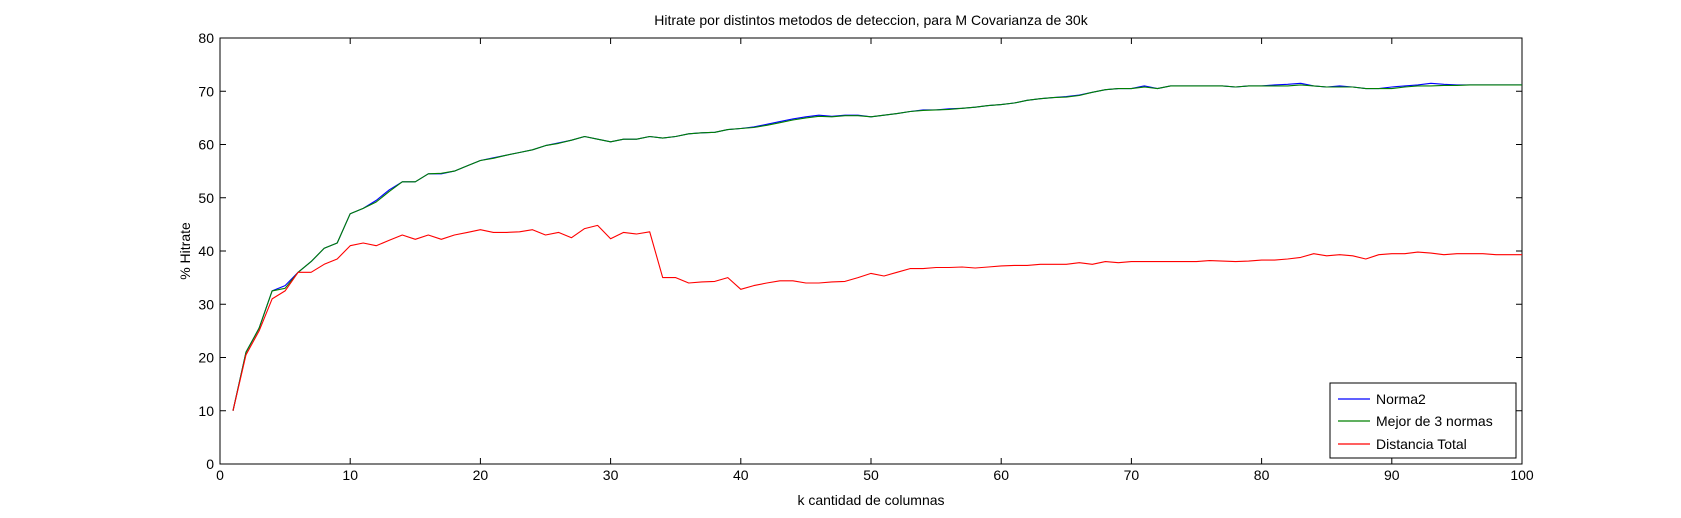 This screenshot has width=1681, height=518. I want to click on y-tick-label: 40, so click(206, 251).